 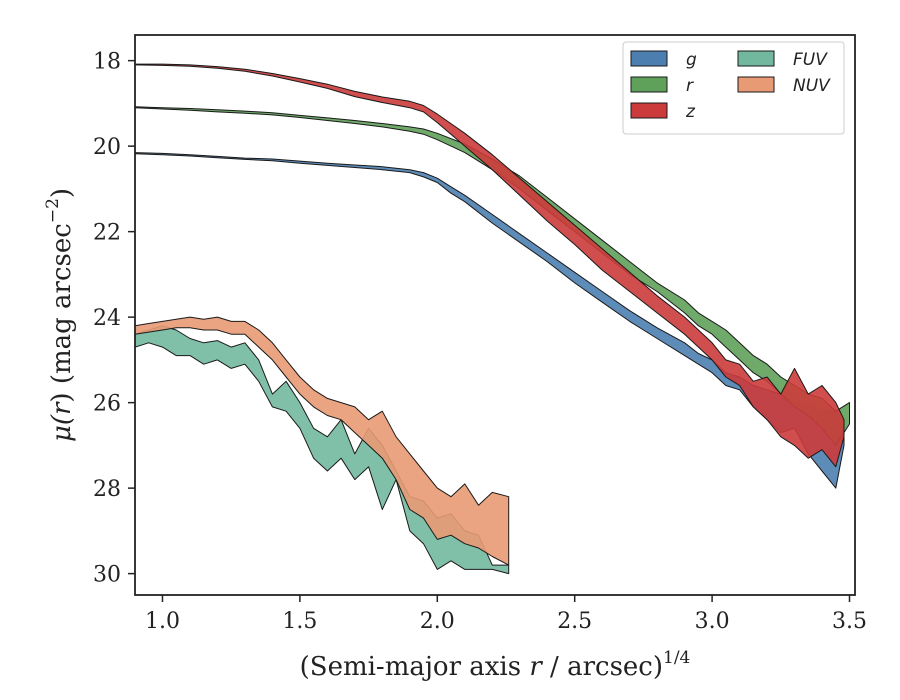 I want to click on legend-swatch-g, so click(x=649, y=58).